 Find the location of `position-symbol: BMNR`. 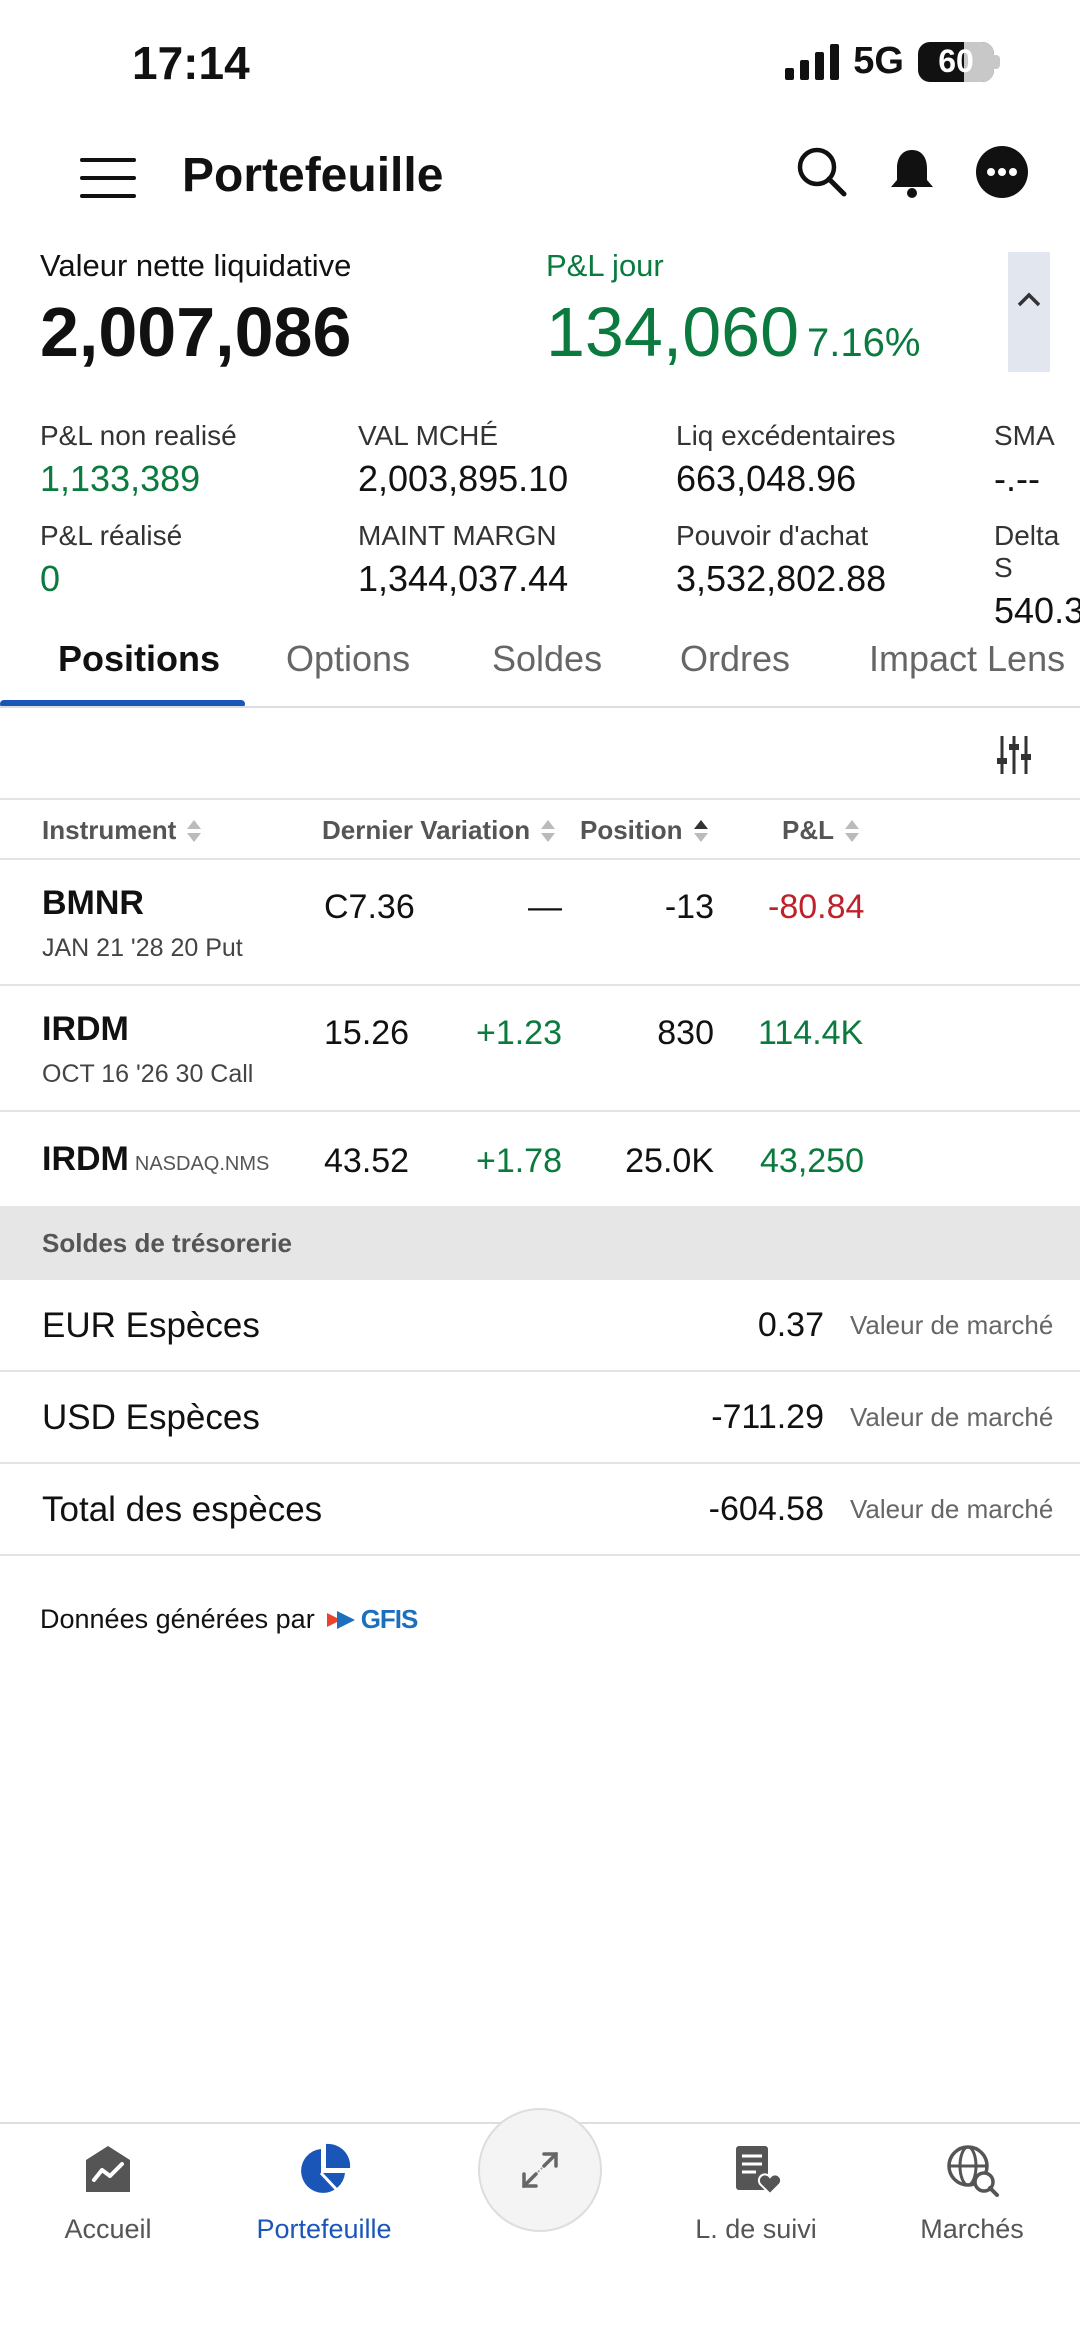

position-symbol: BMNR is located at coordinates (93, 903).